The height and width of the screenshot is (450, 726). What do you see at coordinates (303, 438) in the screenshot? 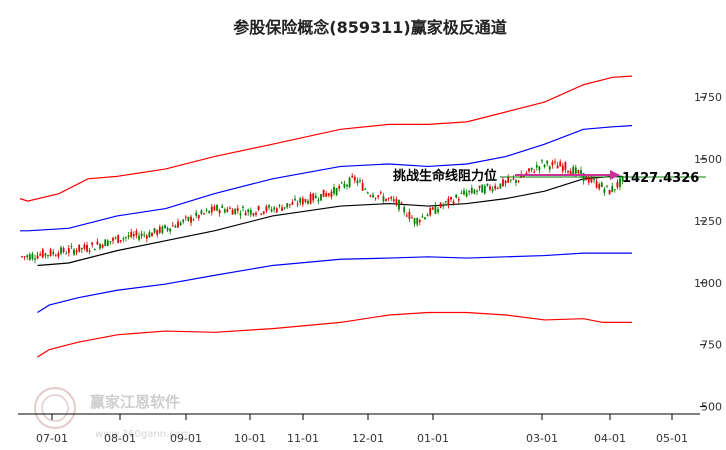
I see `x-tick-label: 11-01` at bounding box center [303, 438].